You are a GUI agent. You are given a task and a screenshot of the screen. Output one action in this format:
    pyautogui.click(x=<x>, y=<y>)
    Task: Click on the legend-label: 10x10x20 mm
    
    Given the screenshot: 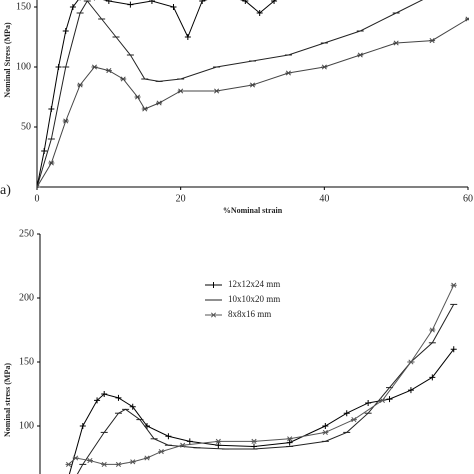 What is the action you would take?
    pyautogui.click(x=254, y=299)
    